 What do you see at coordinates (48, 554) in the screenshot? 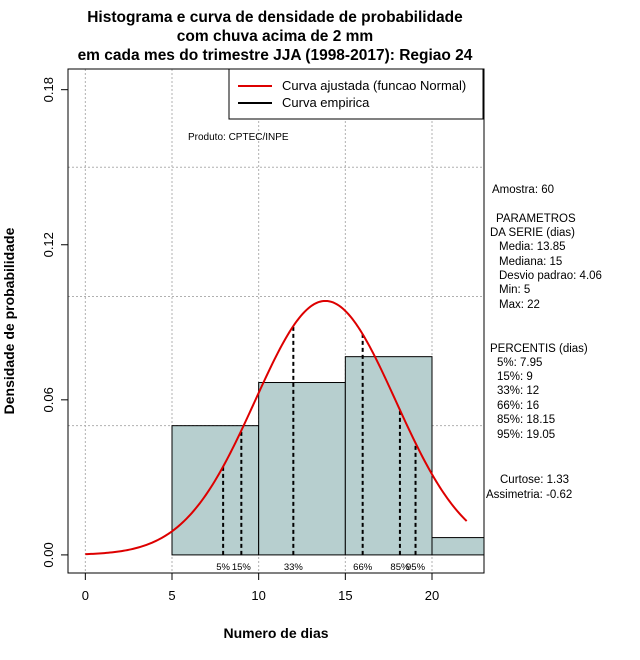
I see `y-tick-label: 0.00` at bounding box center [48, 554].